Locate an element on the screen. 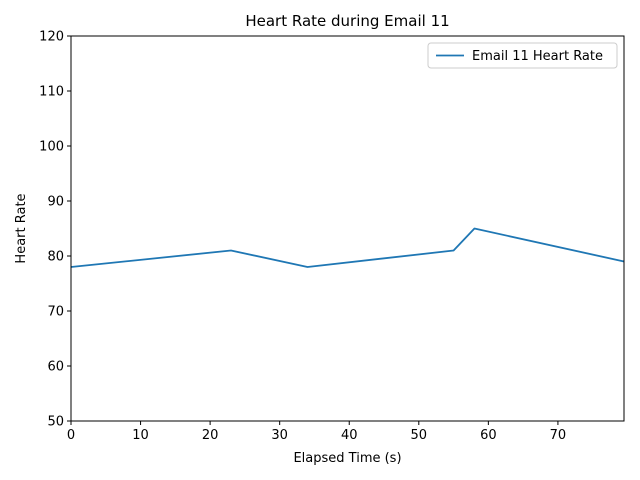  x-tick-label: 20 is located at coordinates (210, 435).